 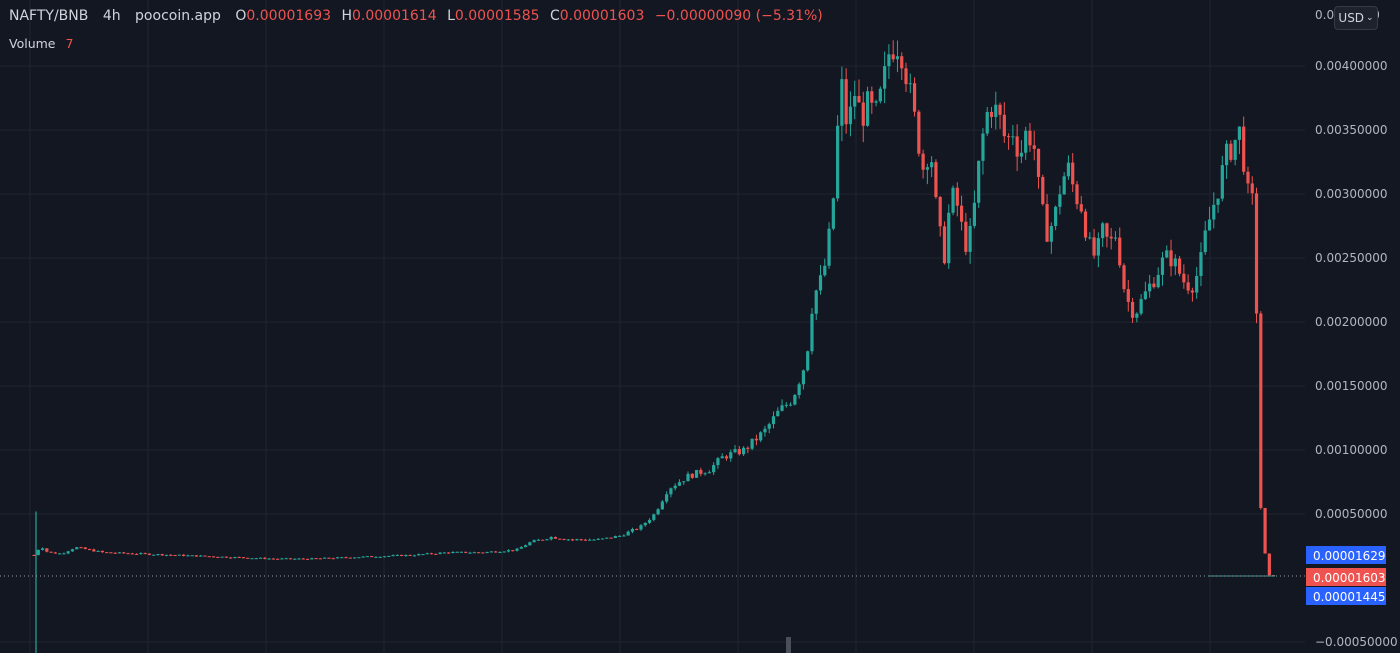 What do you see at coordinates (1351, 66) in the screenshot?
I see `y-tick-label: 0.00400000` at bounding box center [1351, 66].